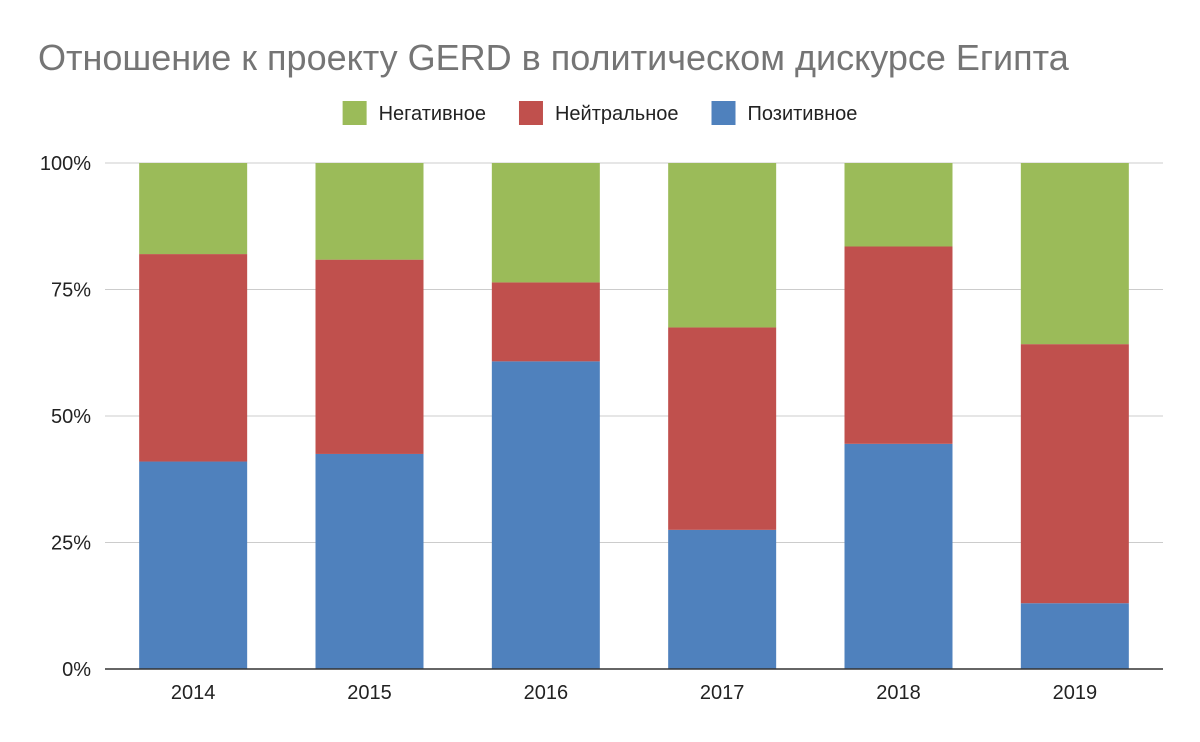  What do you see at coordinates (369, 356) in the screenshot?
I see `bar-segment-Нейтральное-2015` at bounding box center [369, 356].